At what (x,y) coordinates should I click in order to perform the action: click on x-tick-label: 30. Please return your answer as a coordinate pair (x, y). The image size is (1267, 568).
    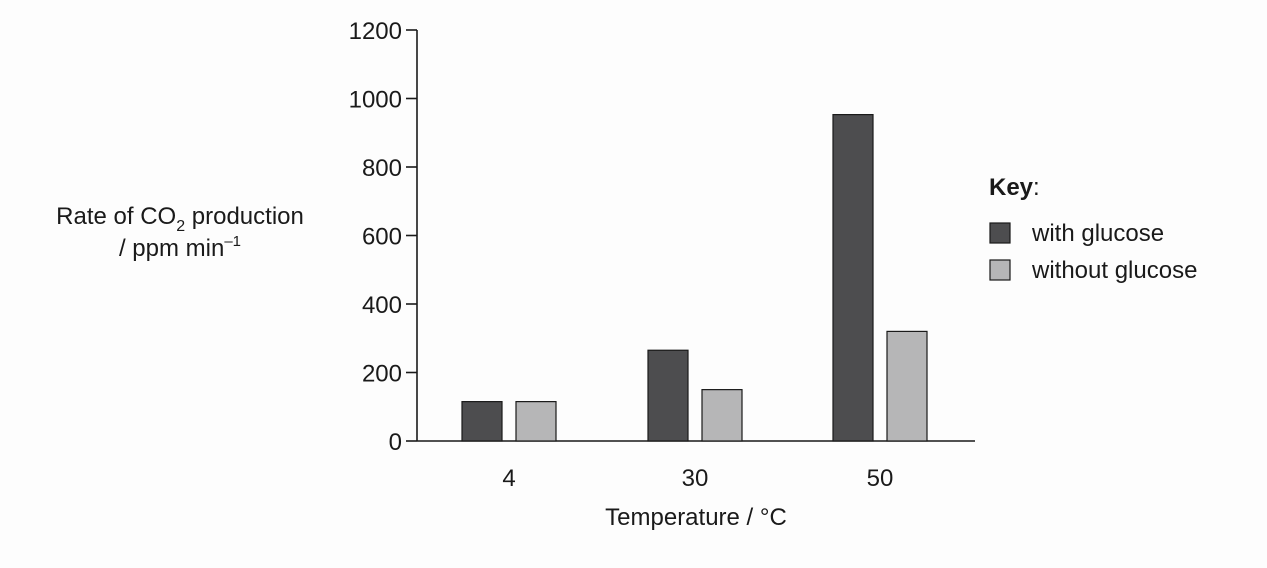
    Looking at the image, I should click on (695, 478).